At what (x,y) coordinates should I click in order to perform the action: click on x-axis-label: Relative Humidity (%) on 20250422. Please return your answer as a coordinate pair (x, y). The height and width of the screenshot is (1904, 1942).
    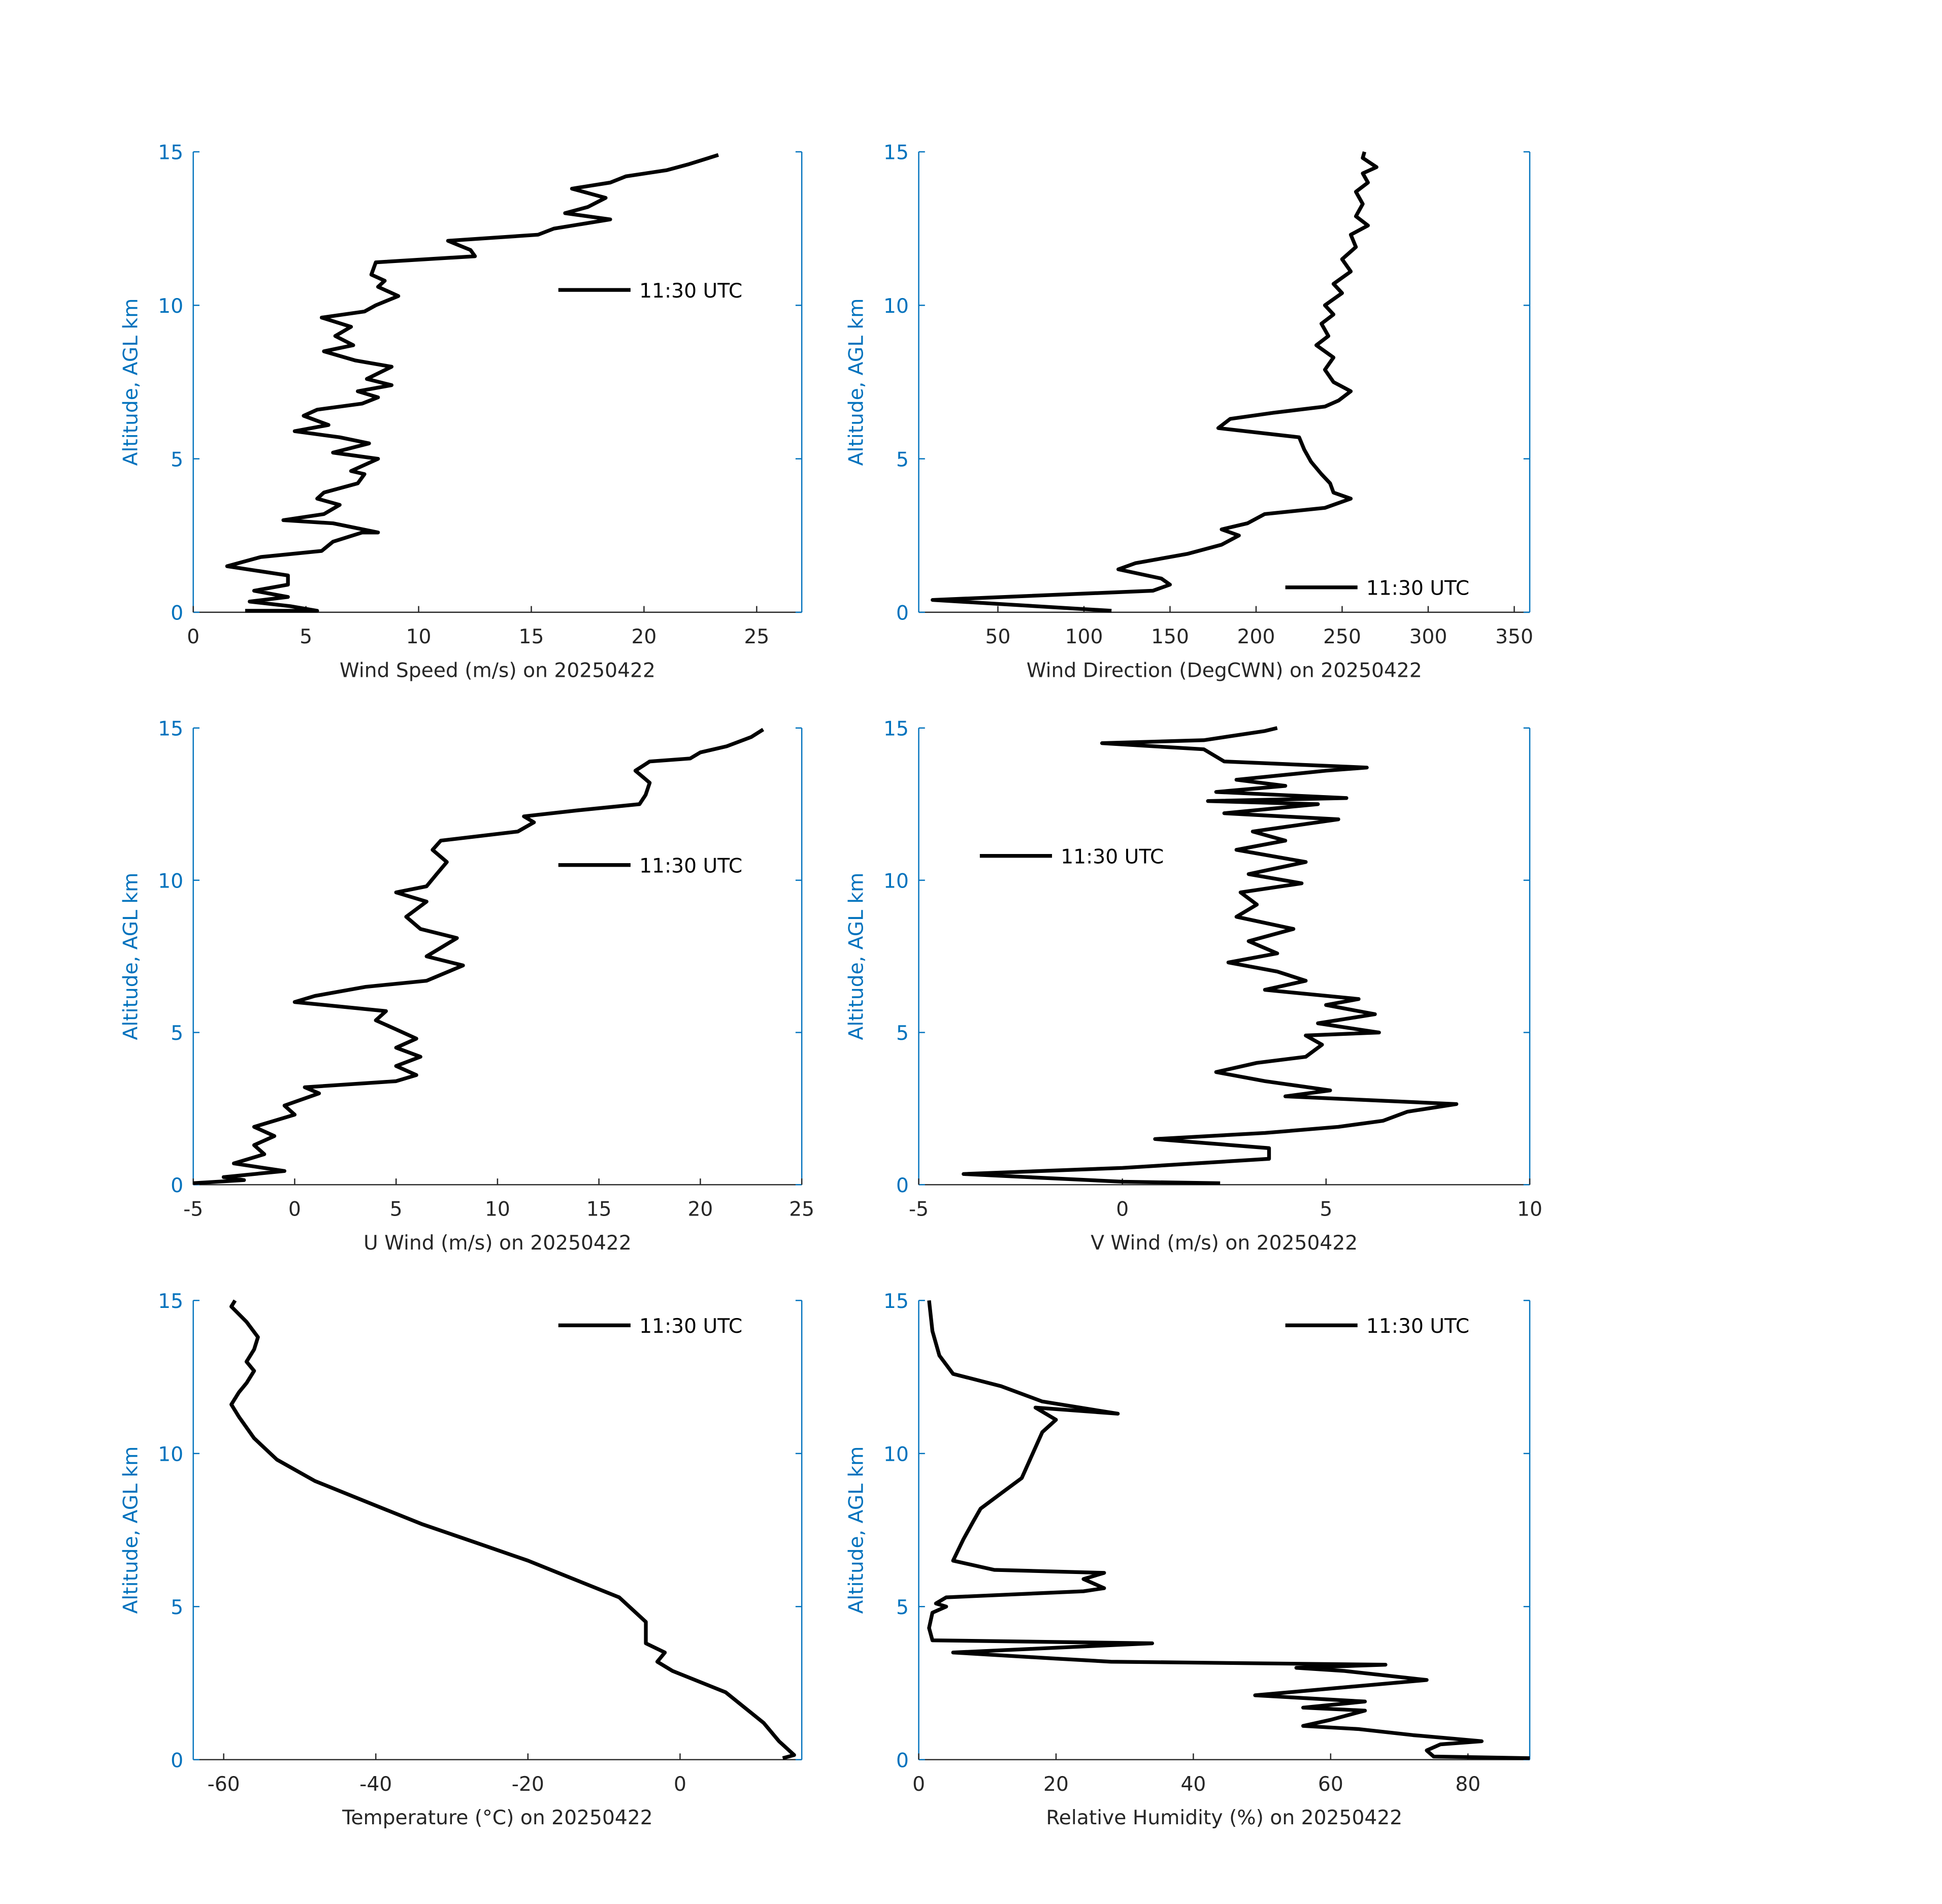
    Looking at the image, I should click on (1224, 1818).